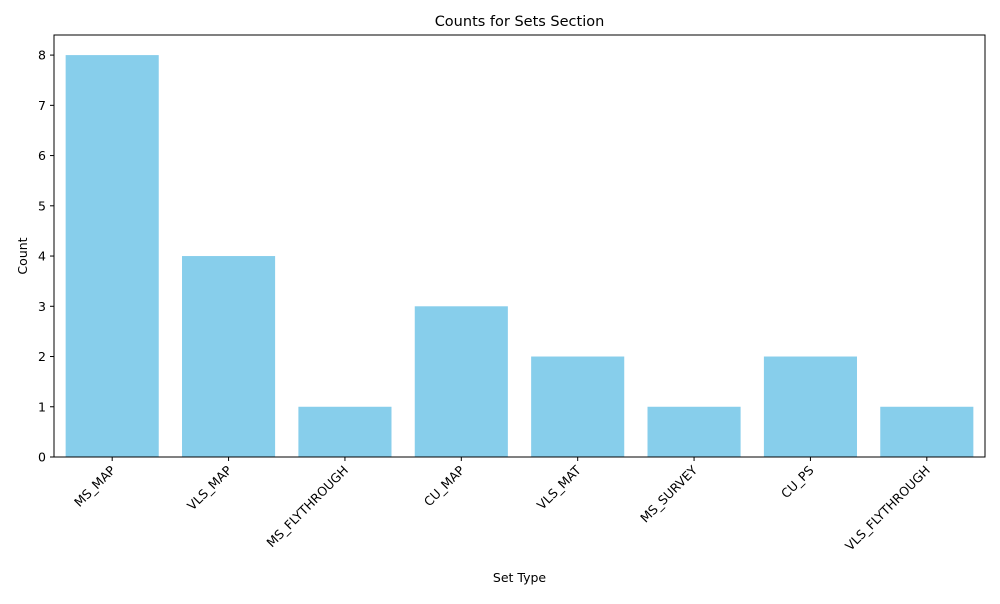 The height and width of the screenshot is (604, 1000). Describe the element at coordinates (927, 431) in the screenshot. I see `bar-vls-flythrough` at that location.